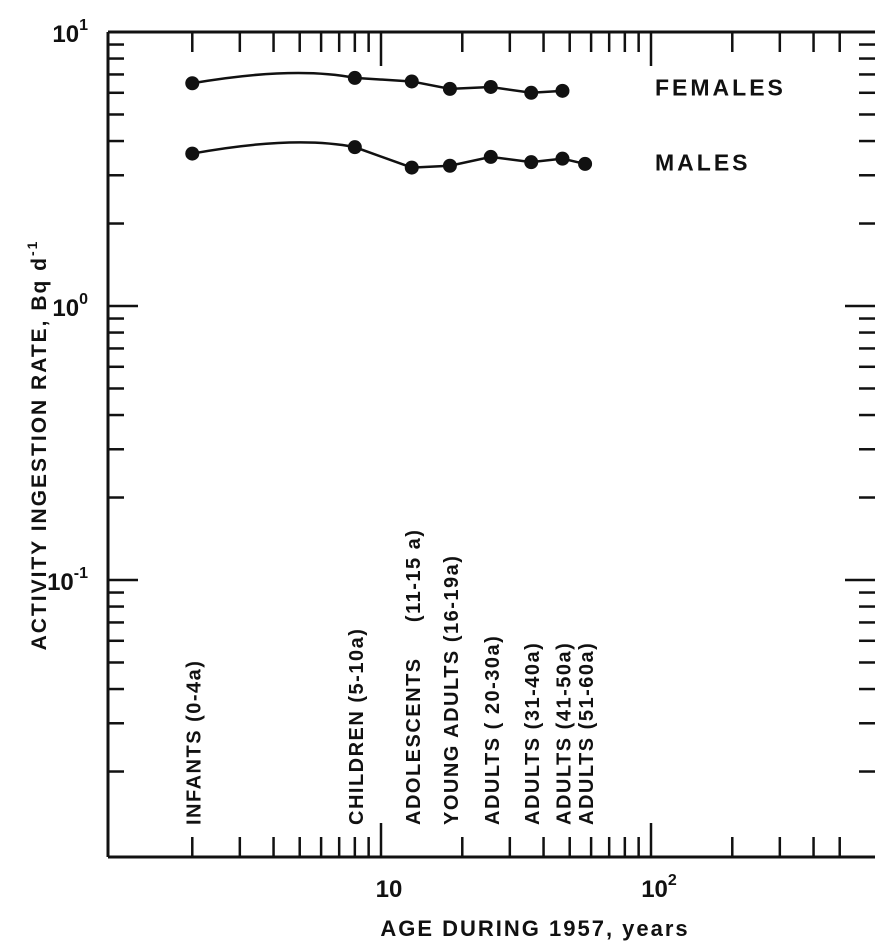 Image resolution: width=875 pixels, height=944 pixels. I want to click on x-axis-label: AGE DURING 1957, years, so click(534, 928).